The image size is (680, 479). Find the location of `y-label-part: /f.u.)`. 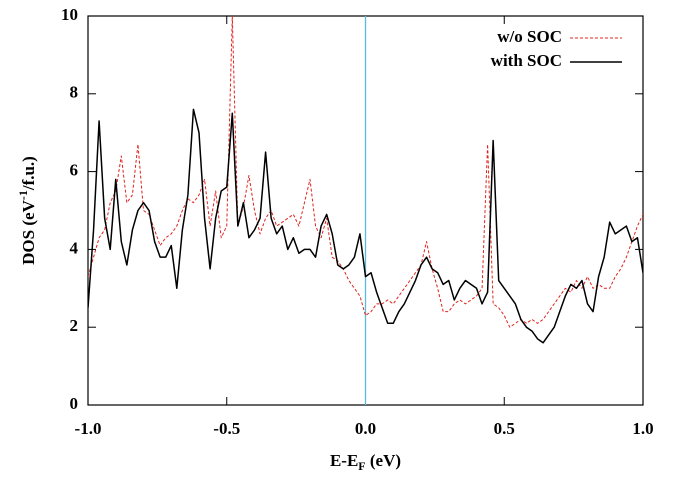

y-label-part: /f.u.) is located at coordinates (28, 173).